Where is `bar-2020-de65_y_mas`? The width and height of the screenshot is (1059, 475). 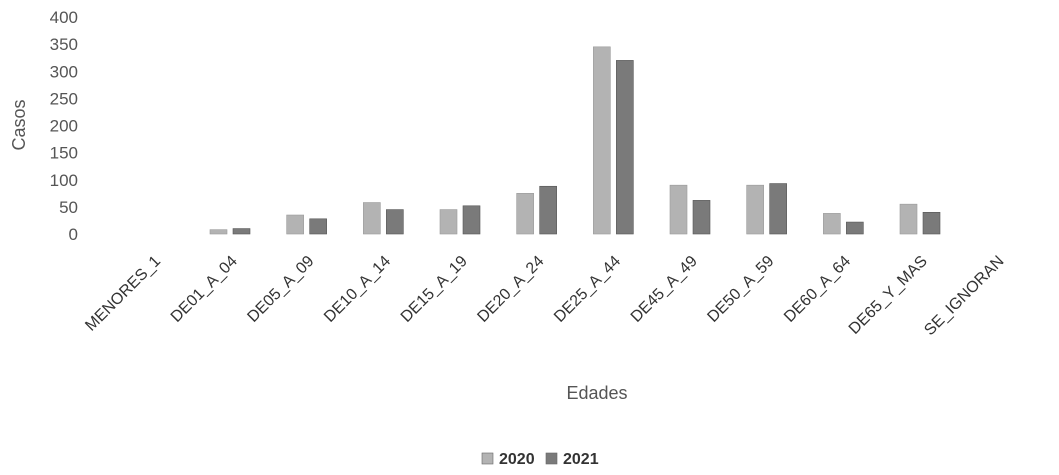
bar-2020-de65_y_mas is located at coordinates (908, 219).